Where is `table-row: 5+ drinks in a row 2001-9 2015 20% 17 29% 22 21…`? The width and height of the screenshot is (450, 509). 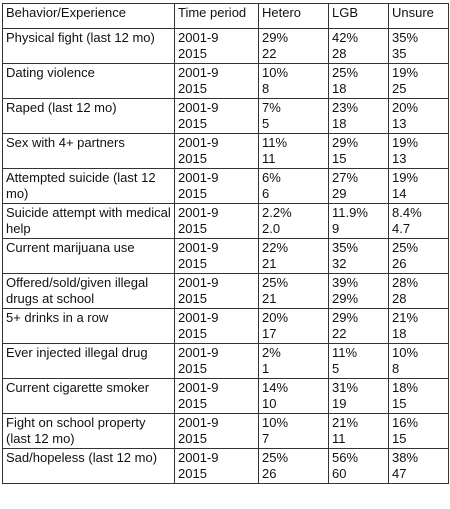 table-row: 5+ drinks in a row 2001-9 2015 20% 17 29% 22 21… is located at coordinates (225, 326).